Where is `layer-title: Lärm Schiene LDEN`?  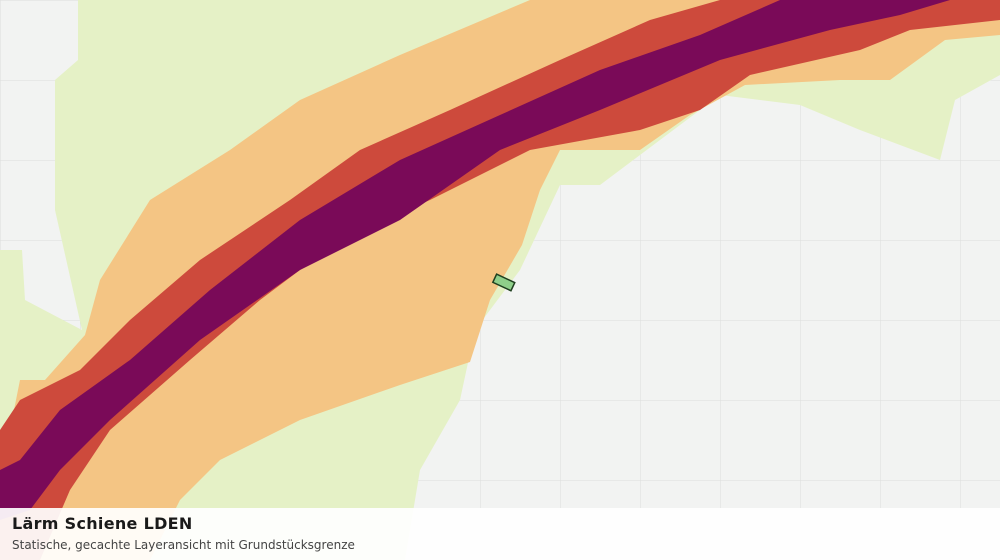
layer-title: Lärm Schiene LDEN is located at coordinates (102, 523).